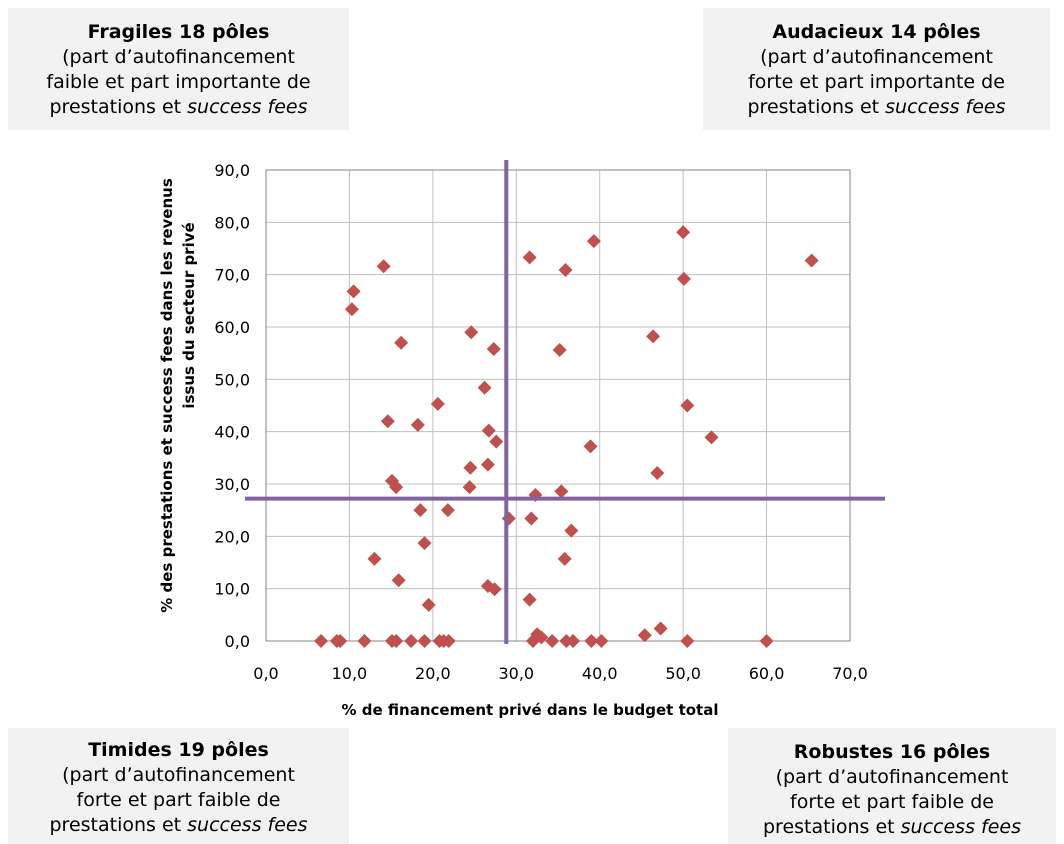 The image size is (1064, 844). I want to click on y-tick-label: 0,0, so click(237, 641).